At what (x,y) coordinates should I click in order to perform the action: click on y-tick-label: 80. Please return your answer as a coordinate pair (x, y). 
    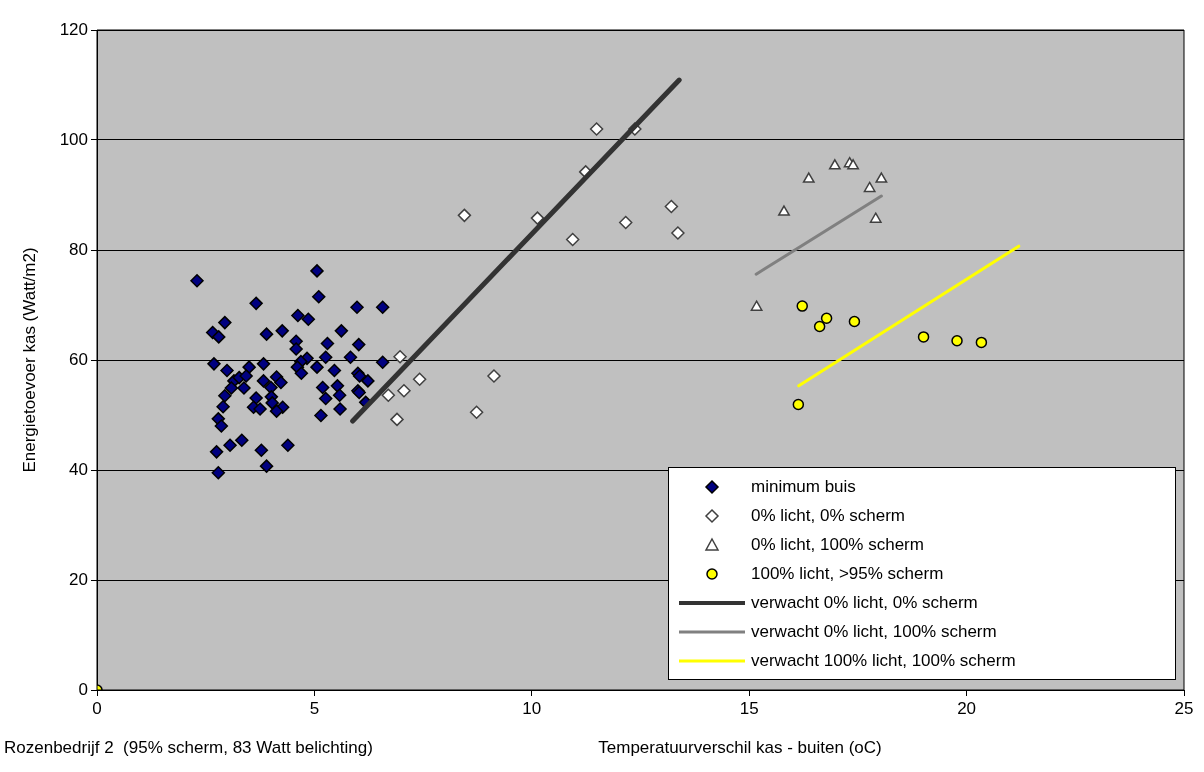
    Looking at the image, I should click on (78, 249).